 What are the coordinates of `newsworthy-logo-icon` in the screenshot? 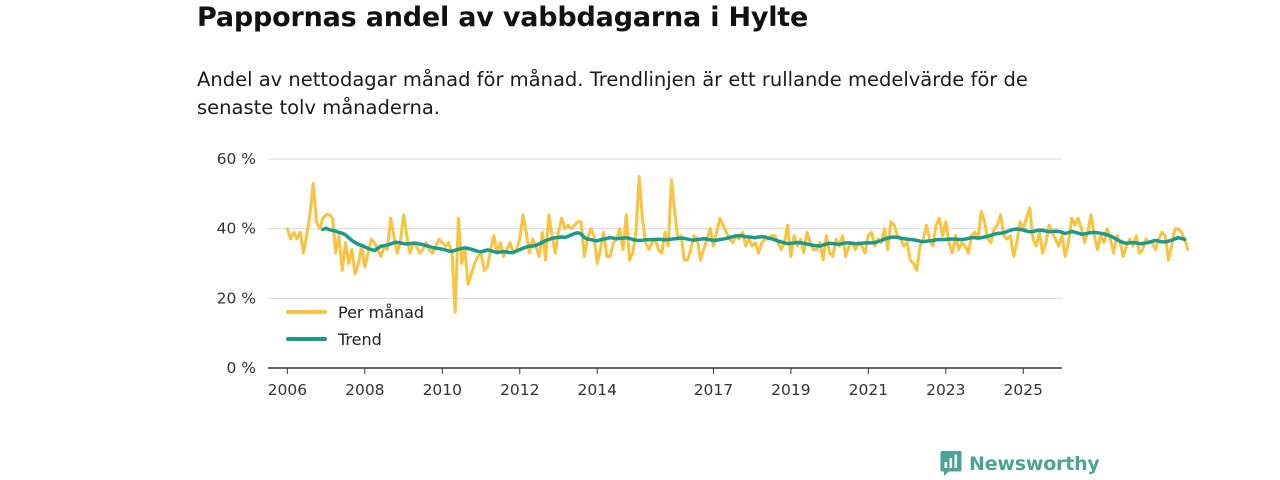 It's located at (951, 463).